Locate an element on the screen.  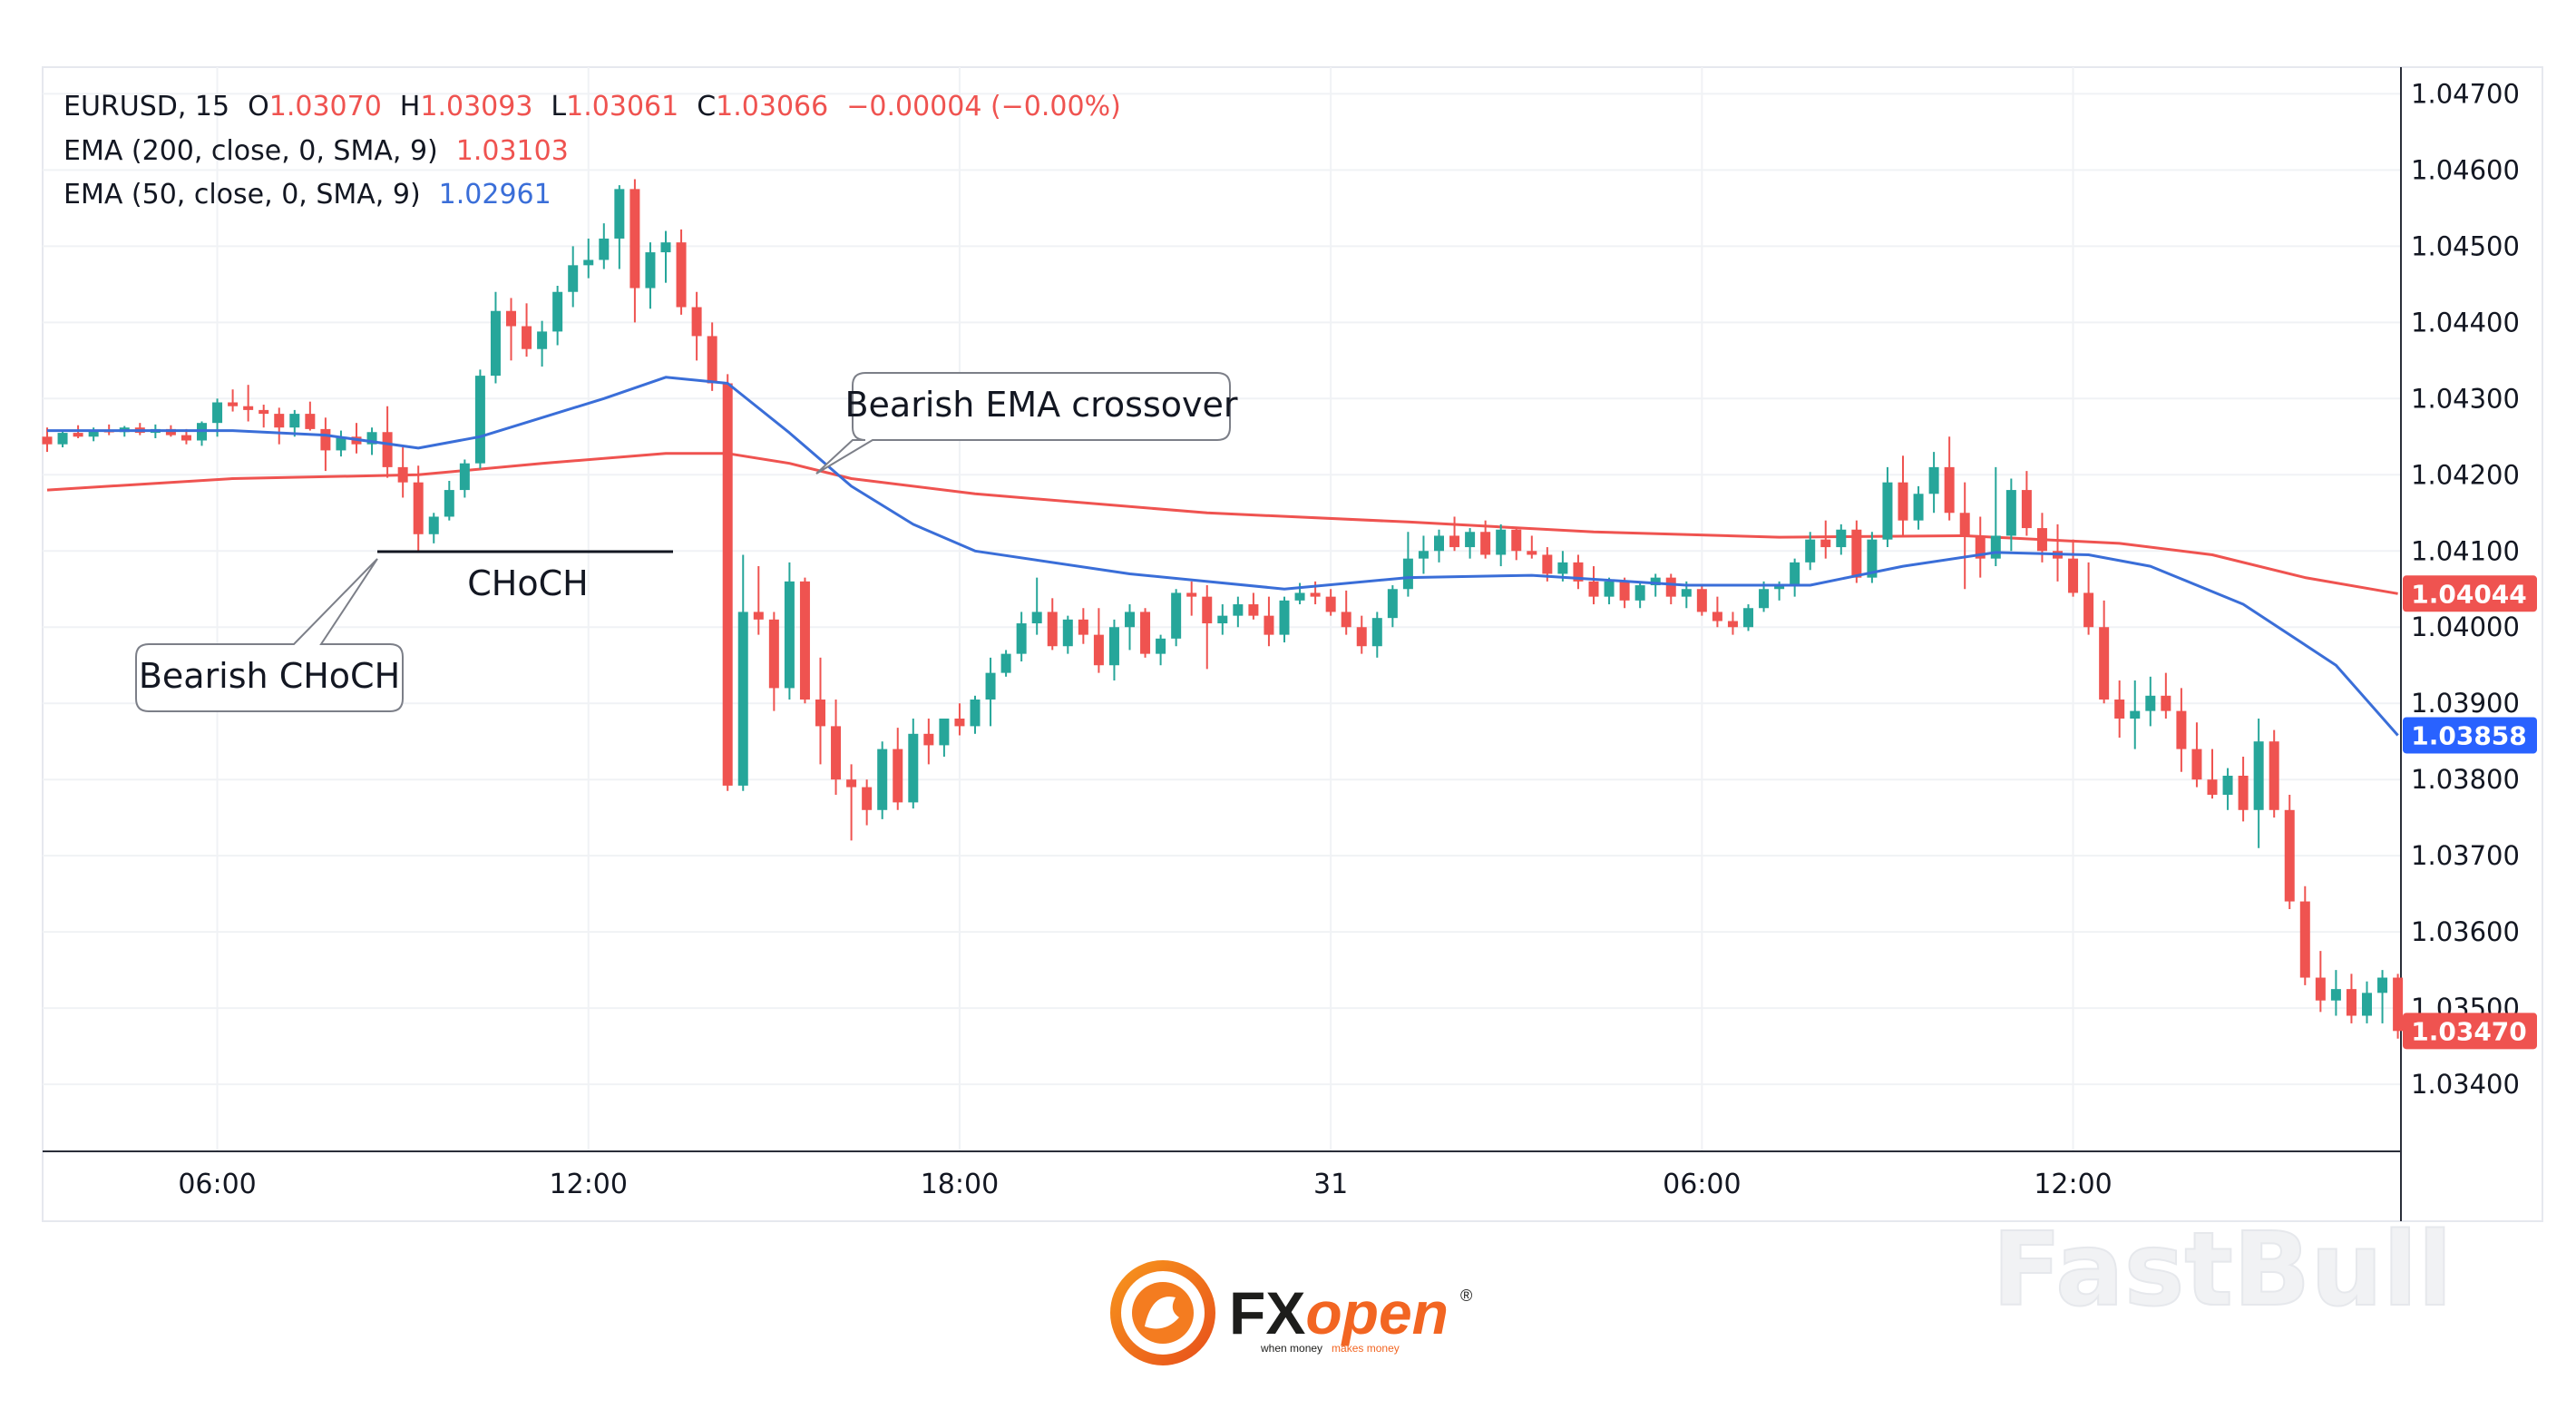
open-label: O is located at coordinates (258, 106).